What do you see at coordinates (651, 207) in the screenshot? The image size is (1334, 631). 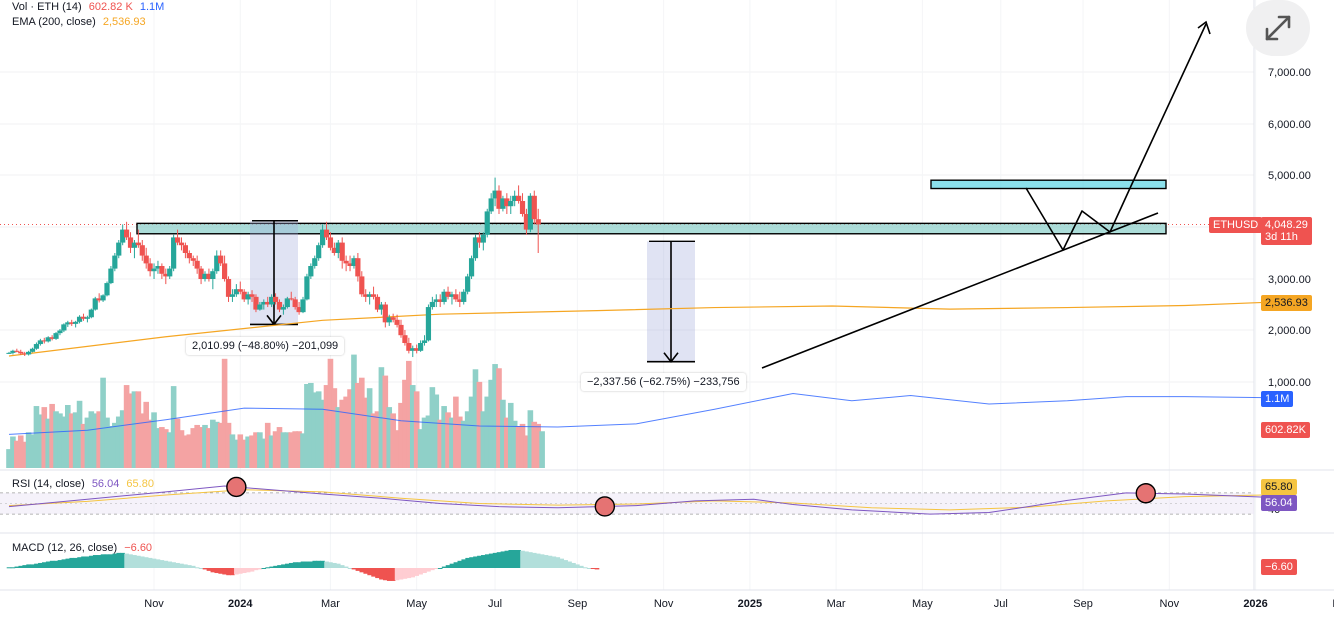 I see `zones` at bounding box center [651, 207].